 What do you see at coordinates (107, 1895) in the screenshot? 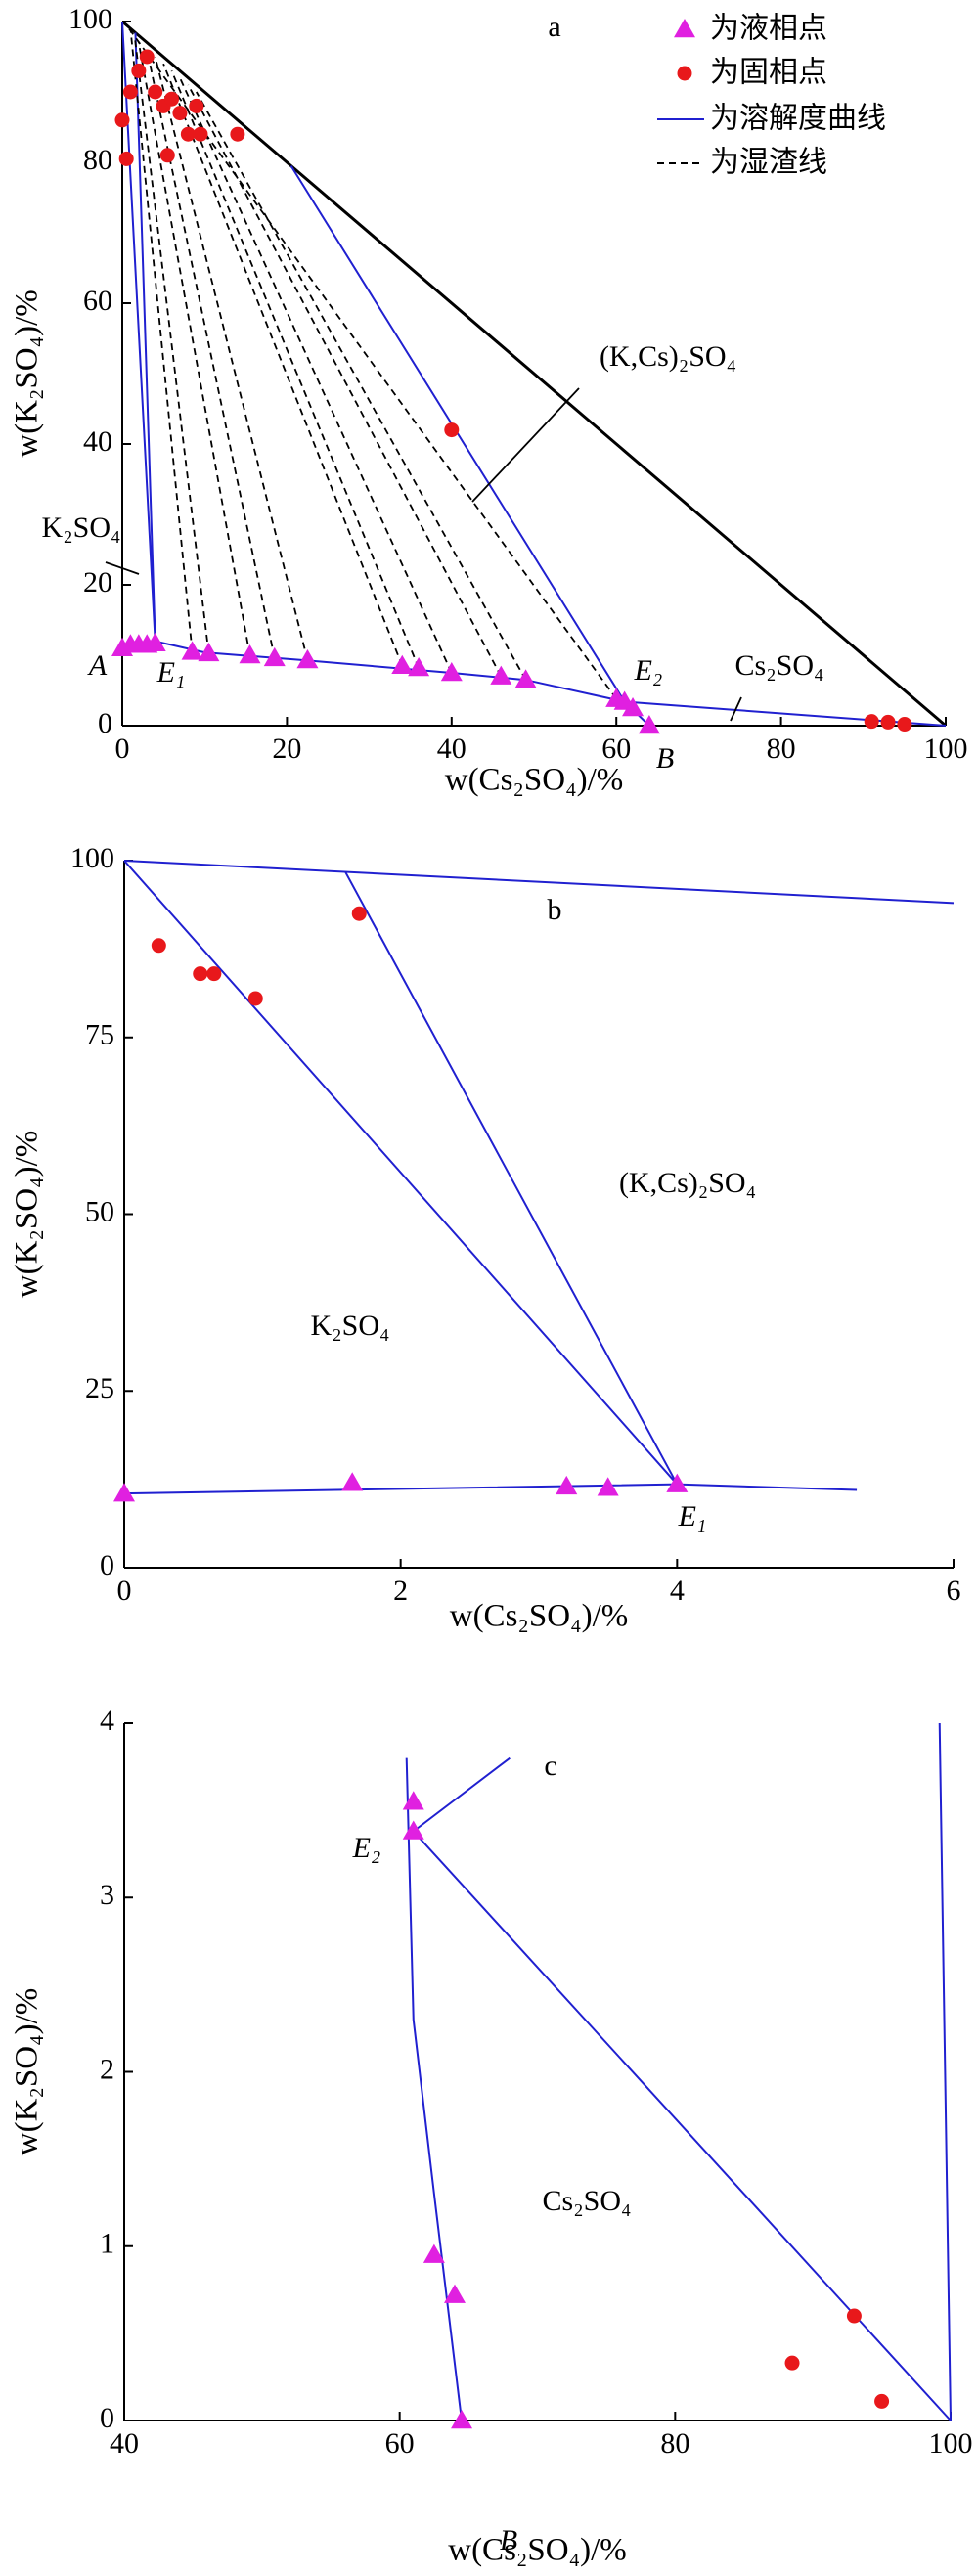
I see `y-tick-label: 3` at bounding box center [107, 1895].